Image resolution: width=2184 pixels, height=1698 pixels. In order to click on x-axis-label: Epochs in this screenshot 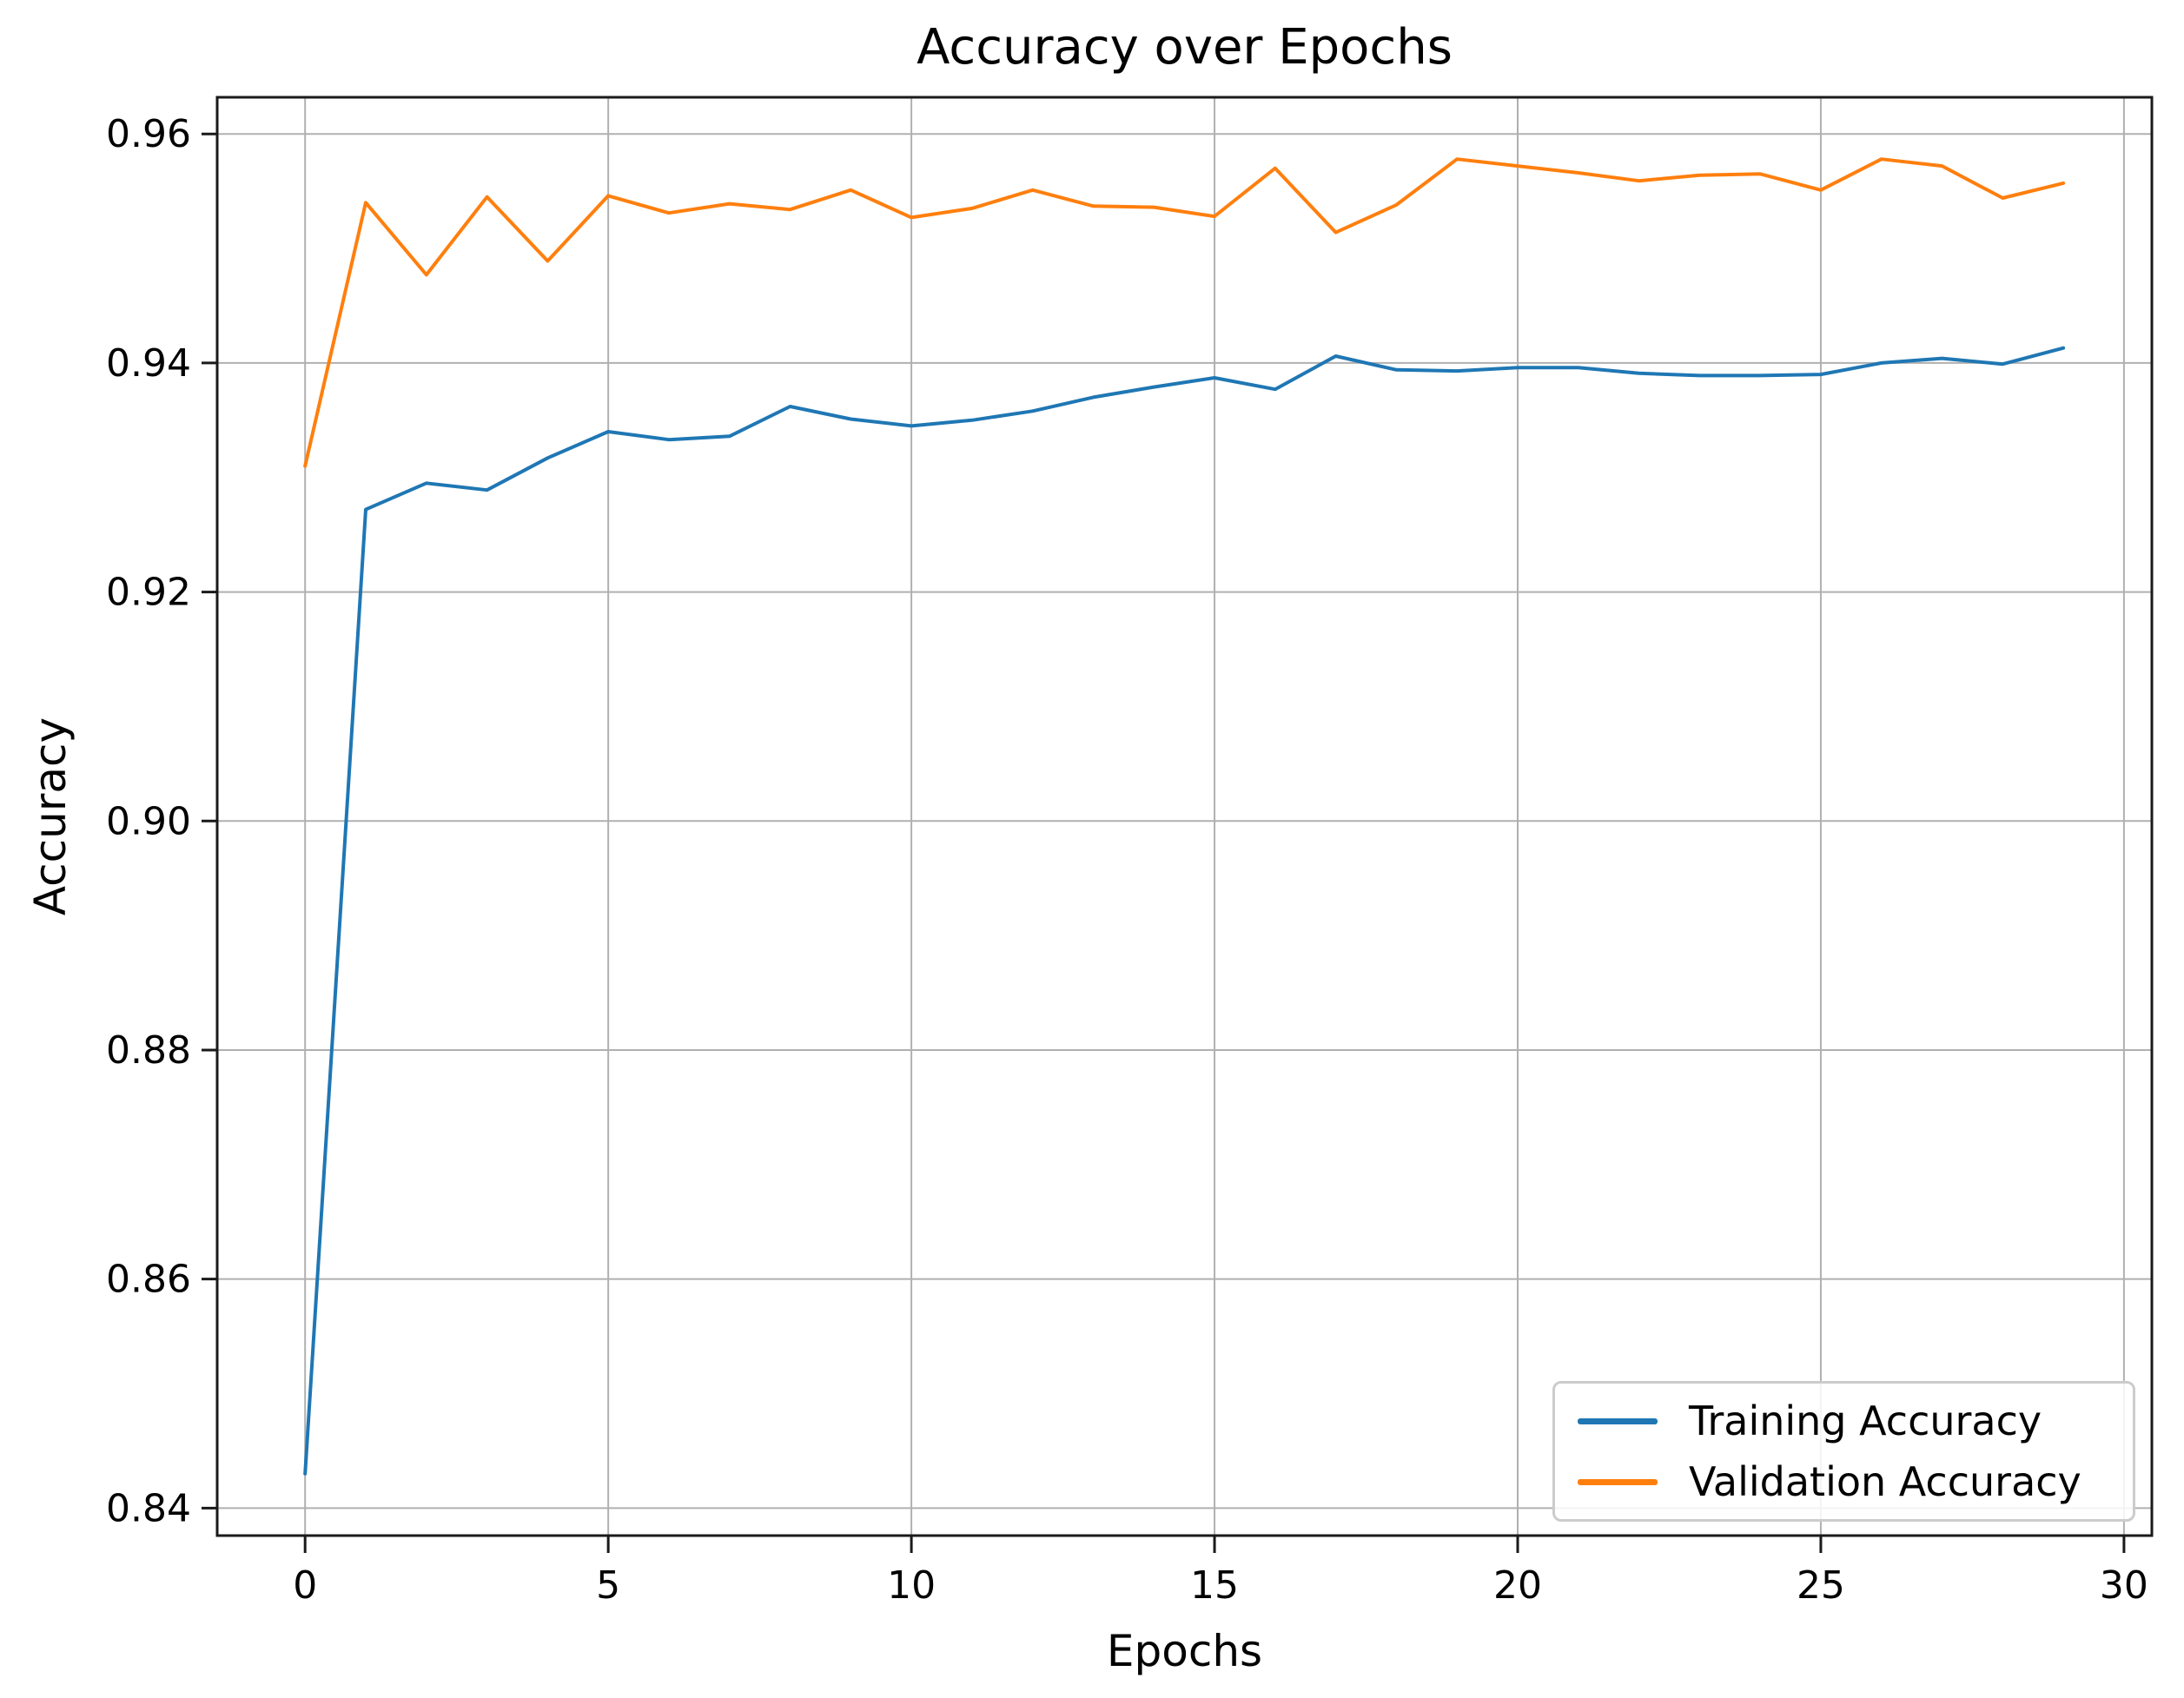, I will do `click(1184, 1651)`.